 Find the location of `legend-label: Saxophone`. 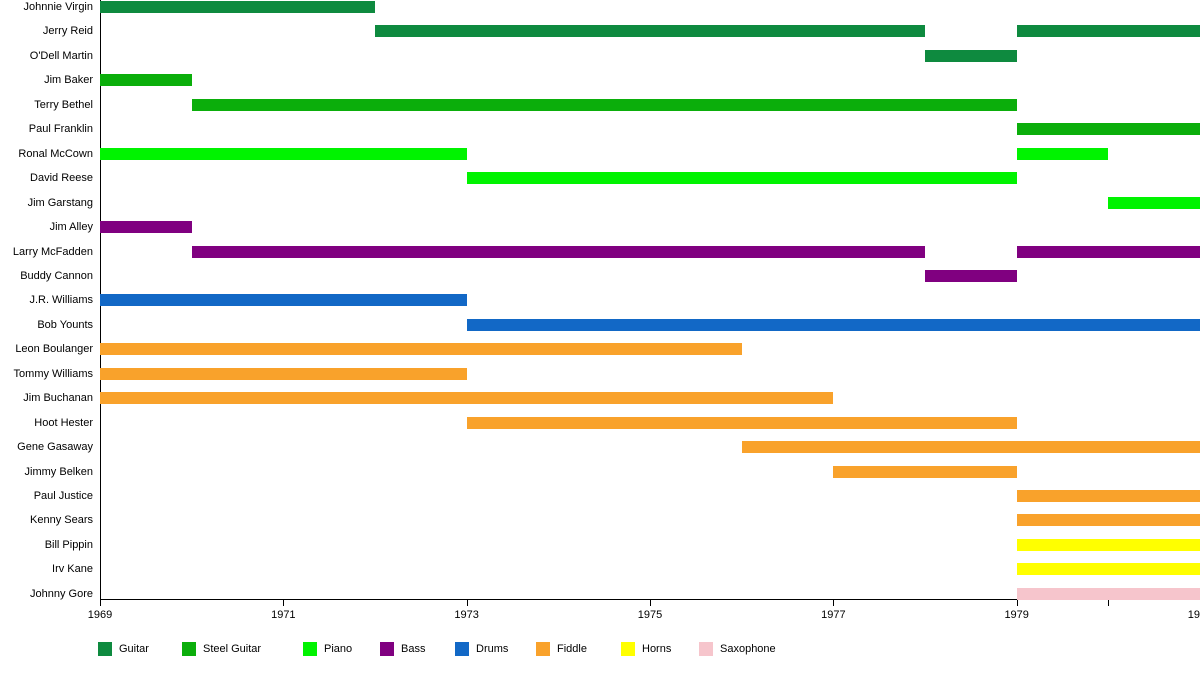

legend-label: Saxophone is located at coordinates (748, 649).